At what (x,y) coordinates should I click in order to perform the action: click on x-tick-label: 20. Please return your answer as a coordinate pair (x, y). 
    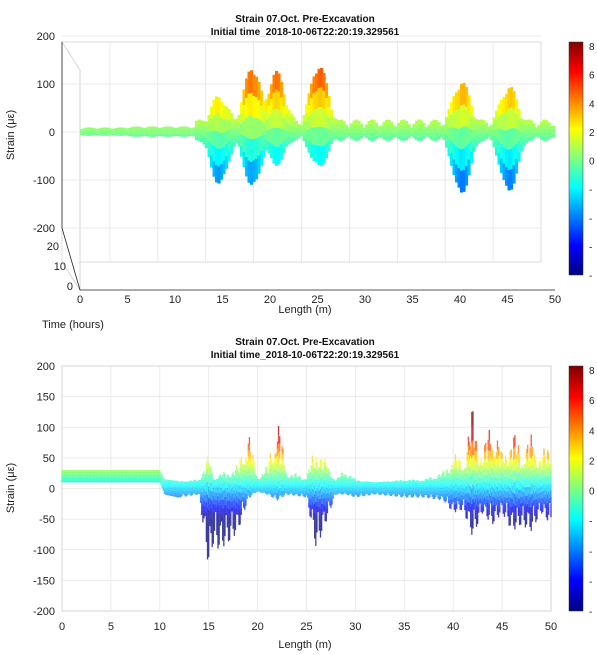
    Looking at the image, I should click on (270, 300).